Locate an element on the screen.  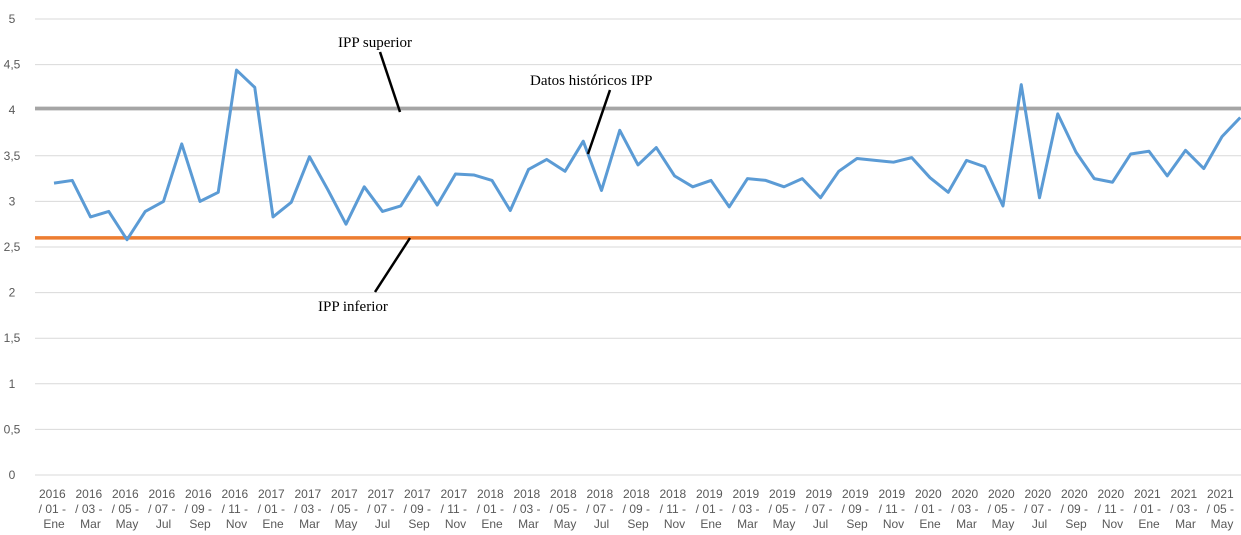
annotation: IPP inferior is located at coordinates (353, 307).